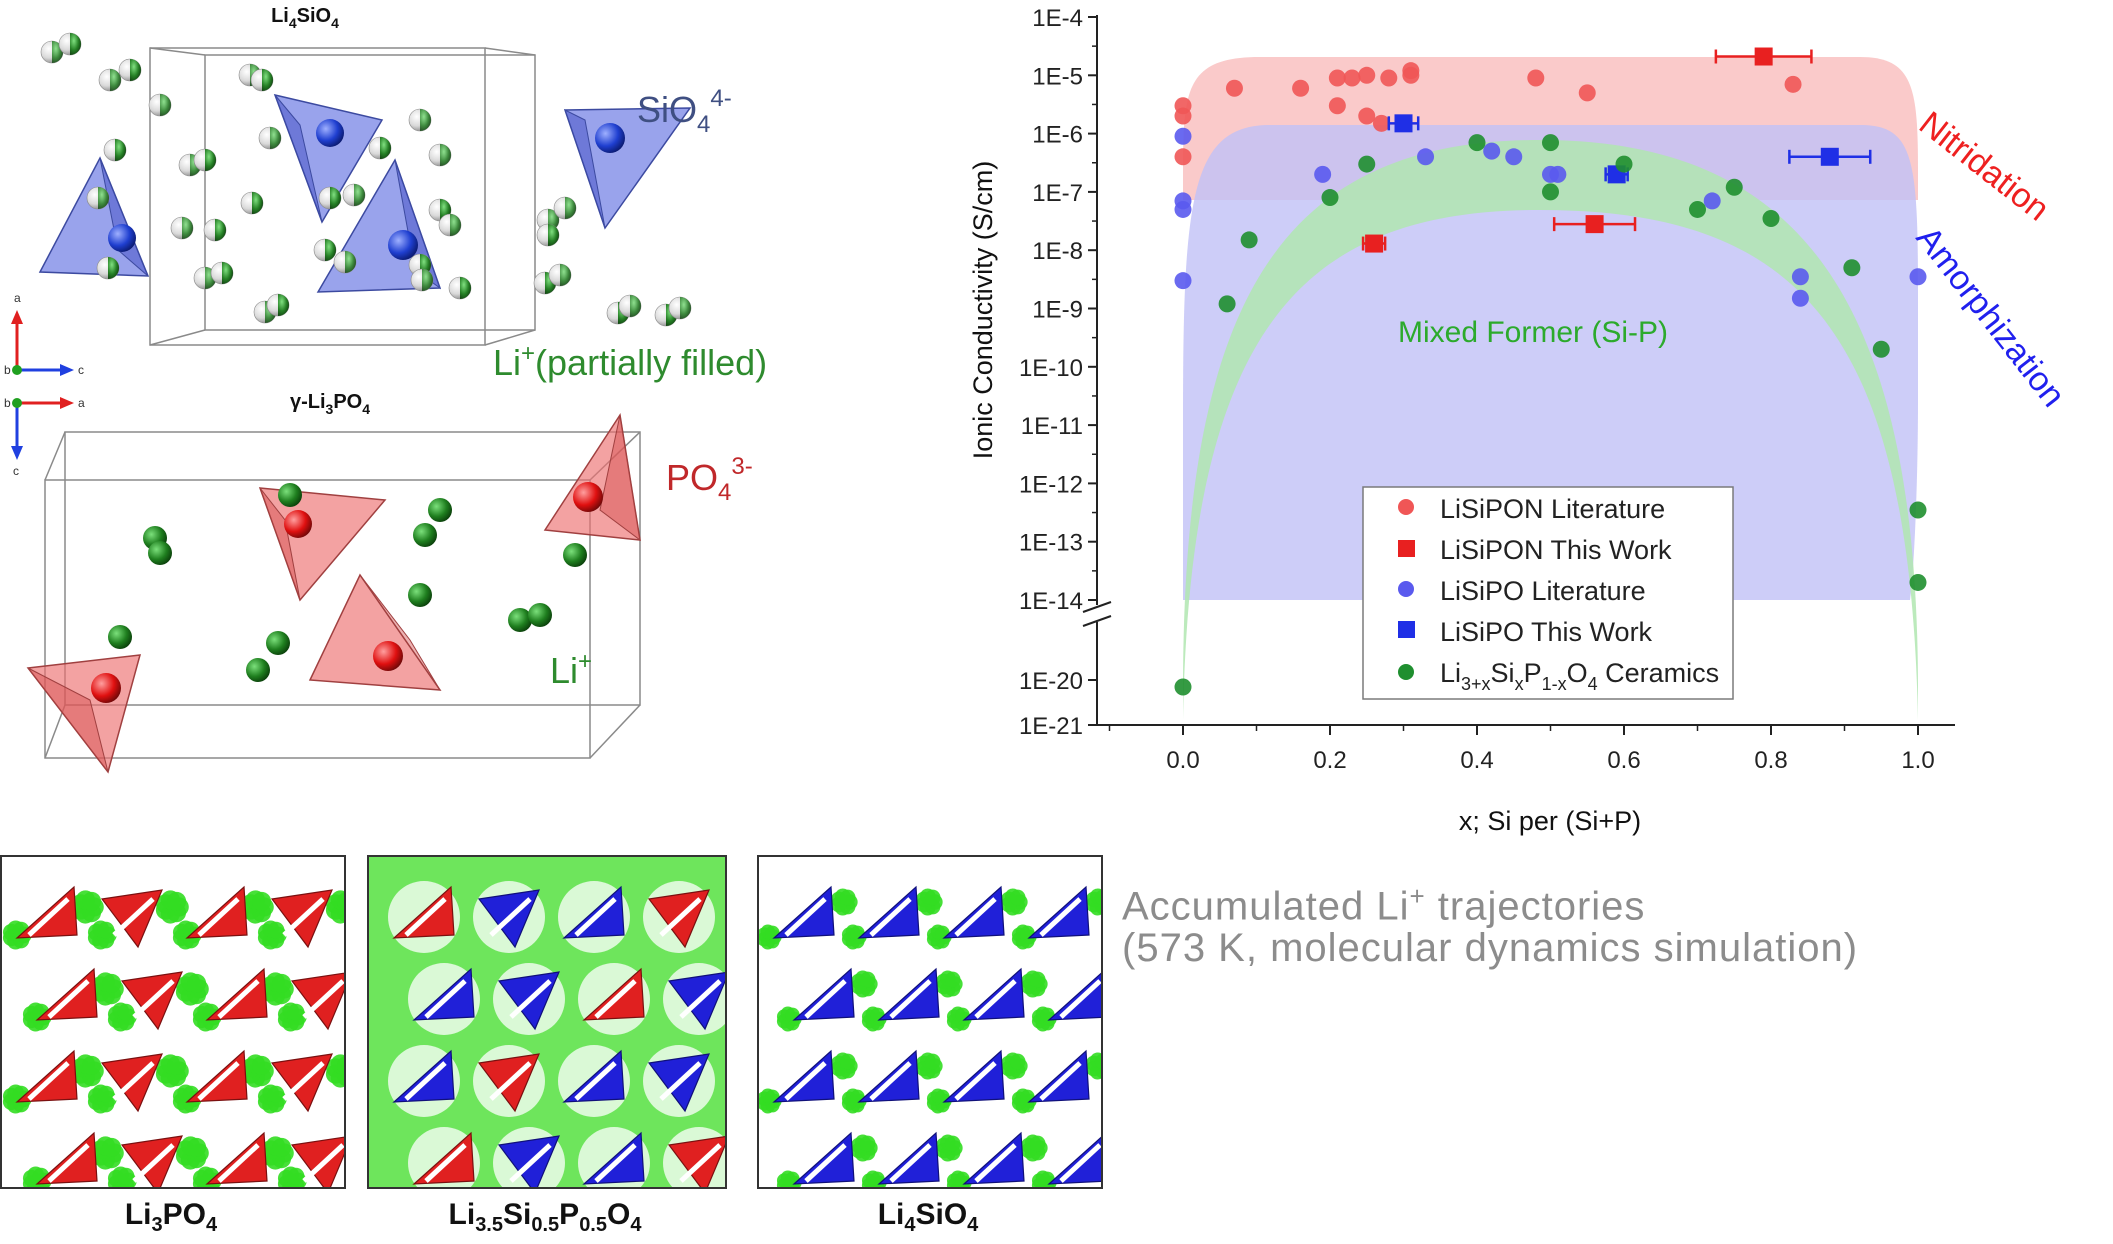 This screenshot has height=1244, width=2113. I want to click on x-axis-title: x; Si per (Si+P), so click(1550, 821).